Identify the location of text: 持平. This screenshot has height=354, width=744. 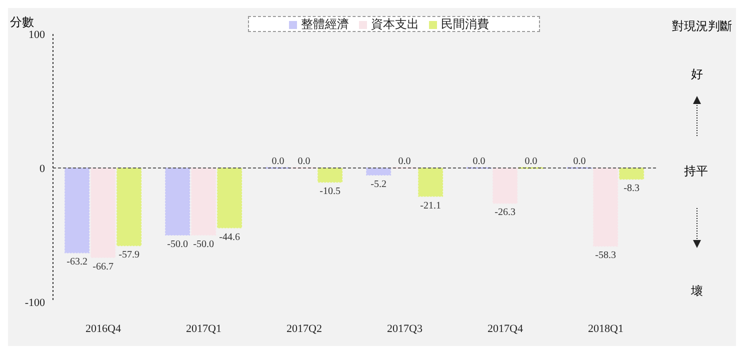
(696, 171).